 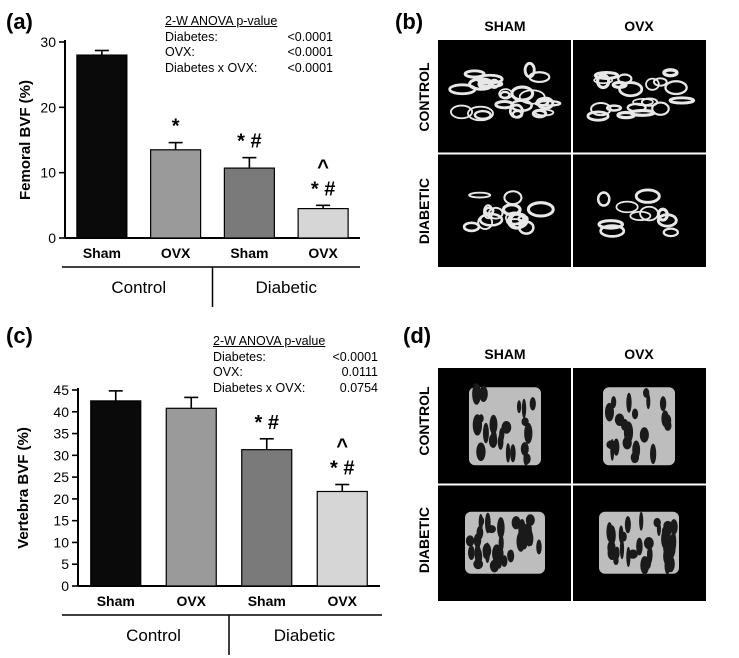 What do you see at coordinates (176, 127) in the screenshot?
I see `significance-marker: *` at bounding box center [176, 127].